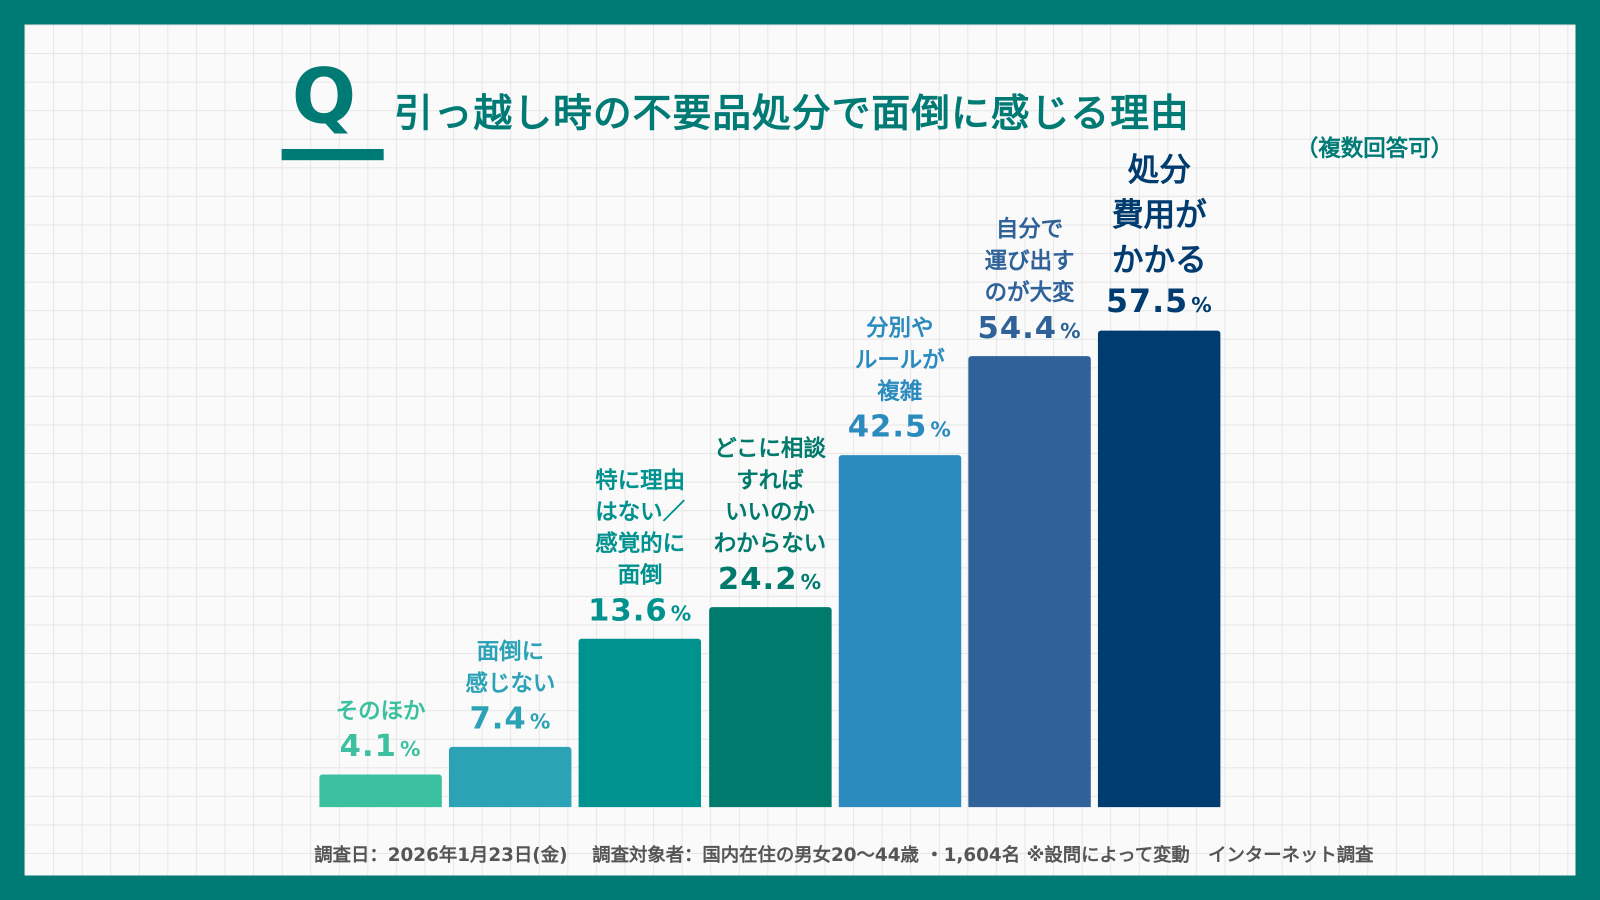 The height and width of the screenshot is (900, 1600). I want to click on value-label: 13.6%, so click(639, 612).